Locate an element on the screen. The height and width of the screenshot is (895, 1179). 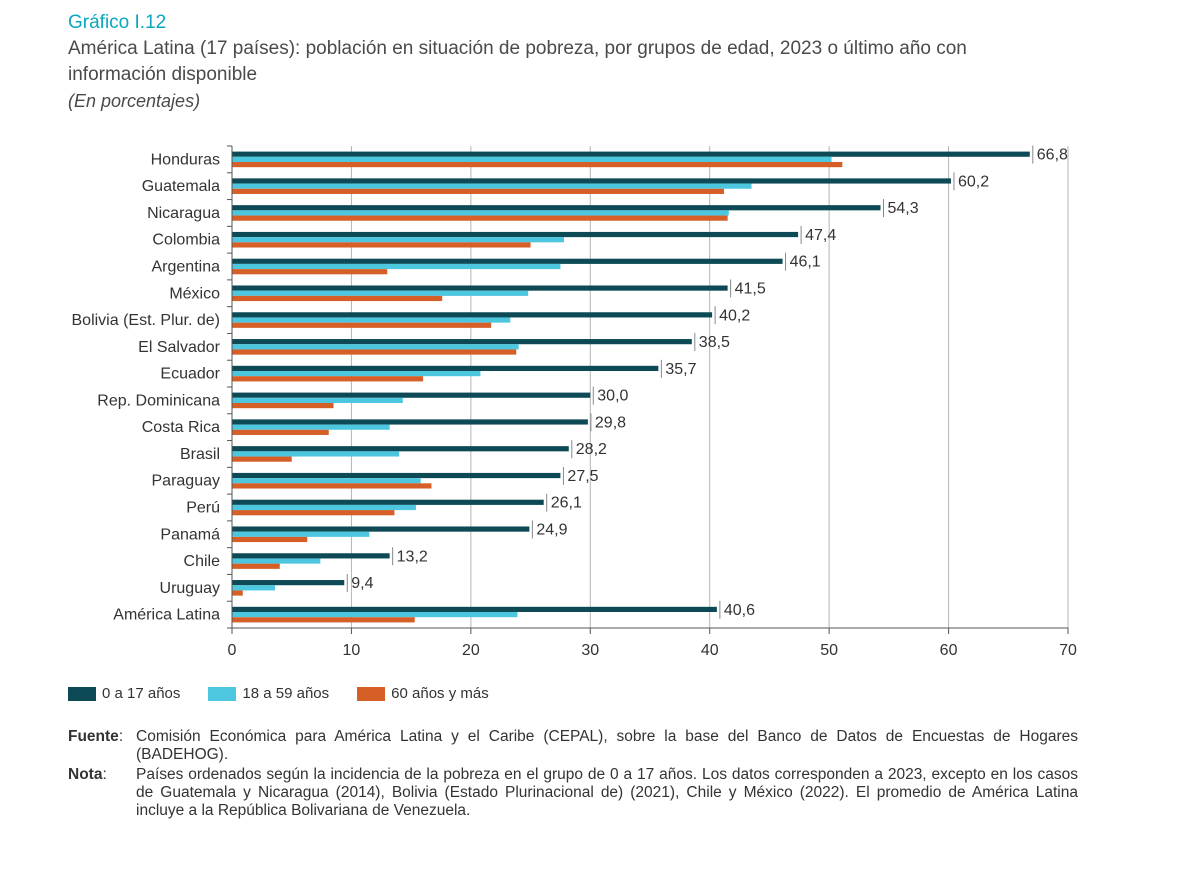
legend-label: 18 a 59 años is located at coordinates (286, 693).